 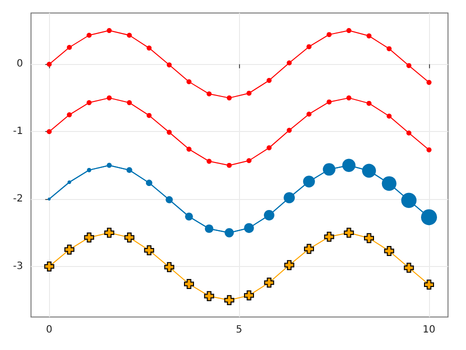 I want to click on x-tick-label: 10, so click(x=429, y=330).